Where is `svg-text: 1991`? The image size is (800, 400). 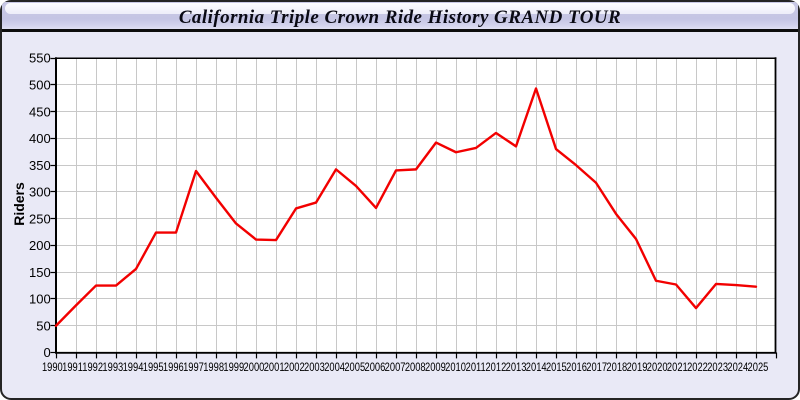
svg-text: 1991 is located at coordinates (72, 367).